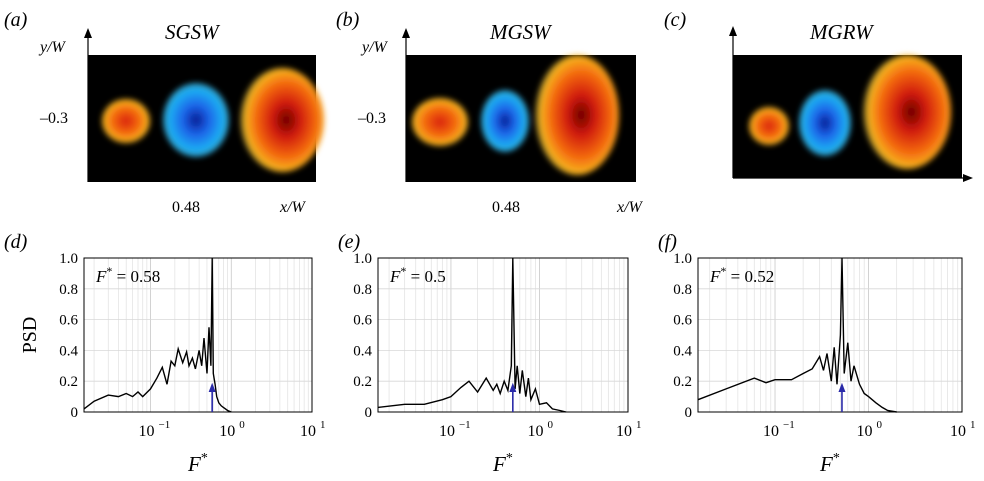 The width and height of the screenshot is (984, 481). I want to click on y-axis-label: PSD, so click(30, 335).